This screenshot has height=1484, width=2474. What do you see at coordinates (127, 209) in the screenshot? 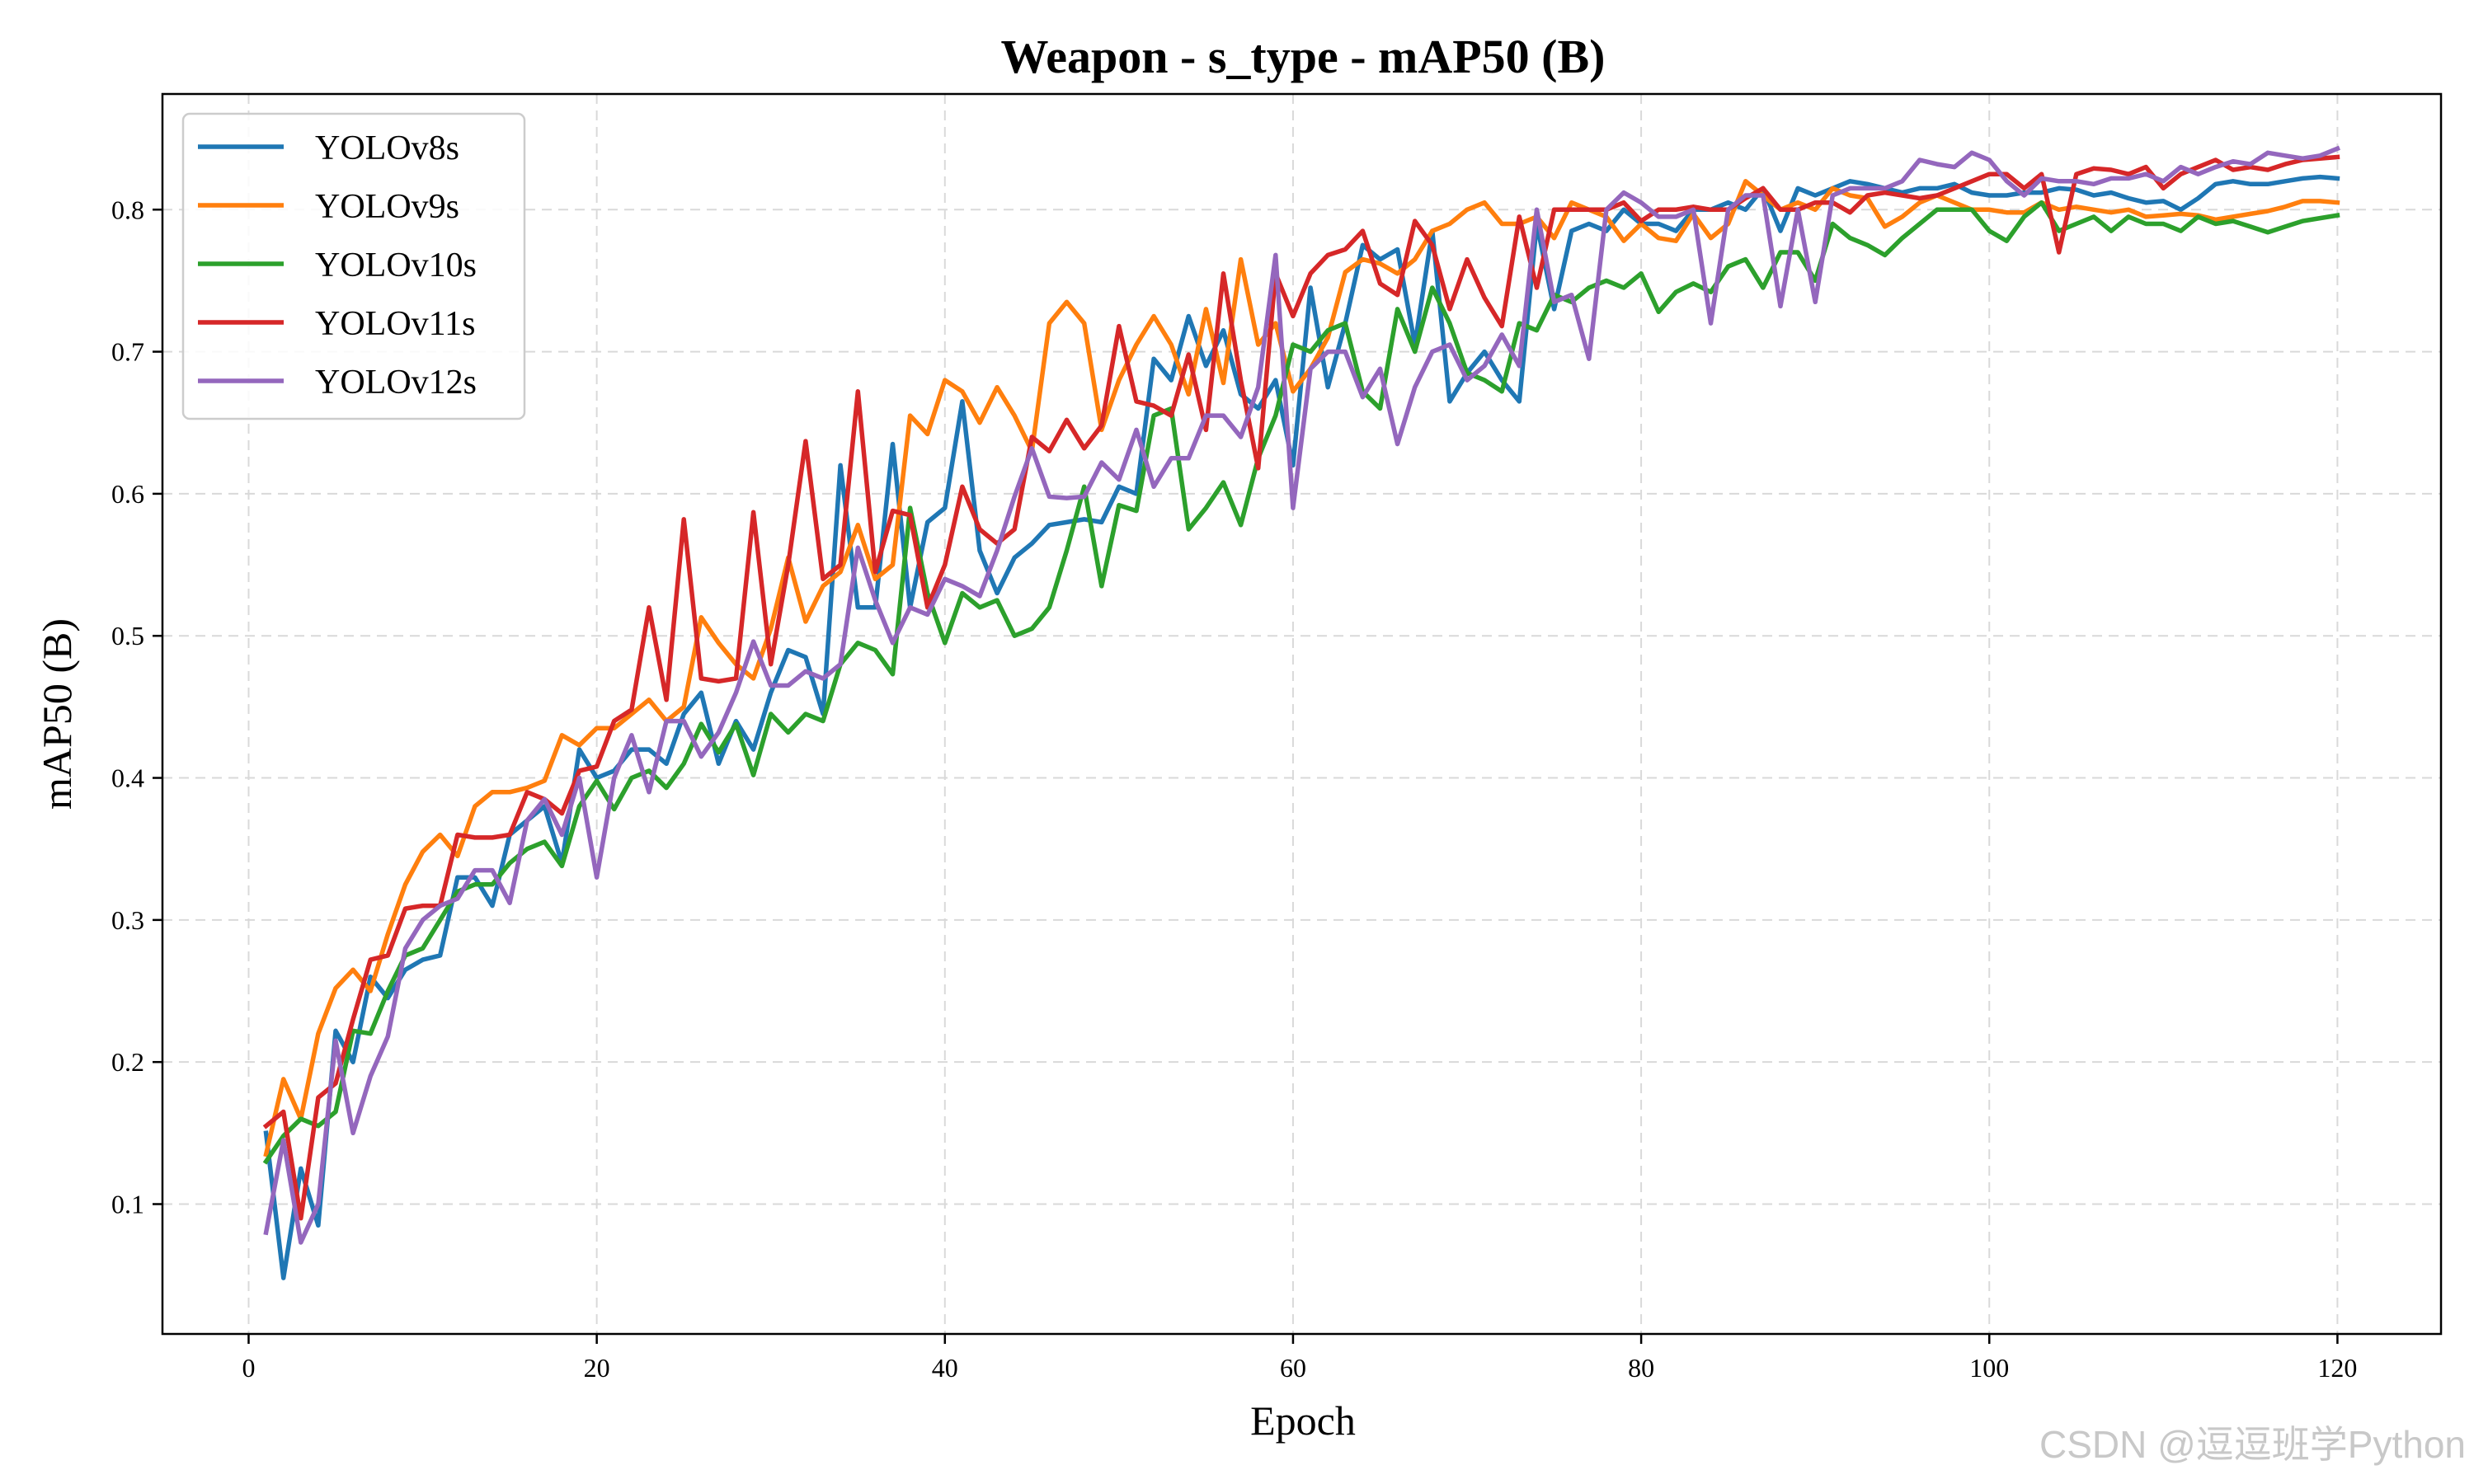
I see `y-tick-label: 0.8` at bounding box center [127, 209].